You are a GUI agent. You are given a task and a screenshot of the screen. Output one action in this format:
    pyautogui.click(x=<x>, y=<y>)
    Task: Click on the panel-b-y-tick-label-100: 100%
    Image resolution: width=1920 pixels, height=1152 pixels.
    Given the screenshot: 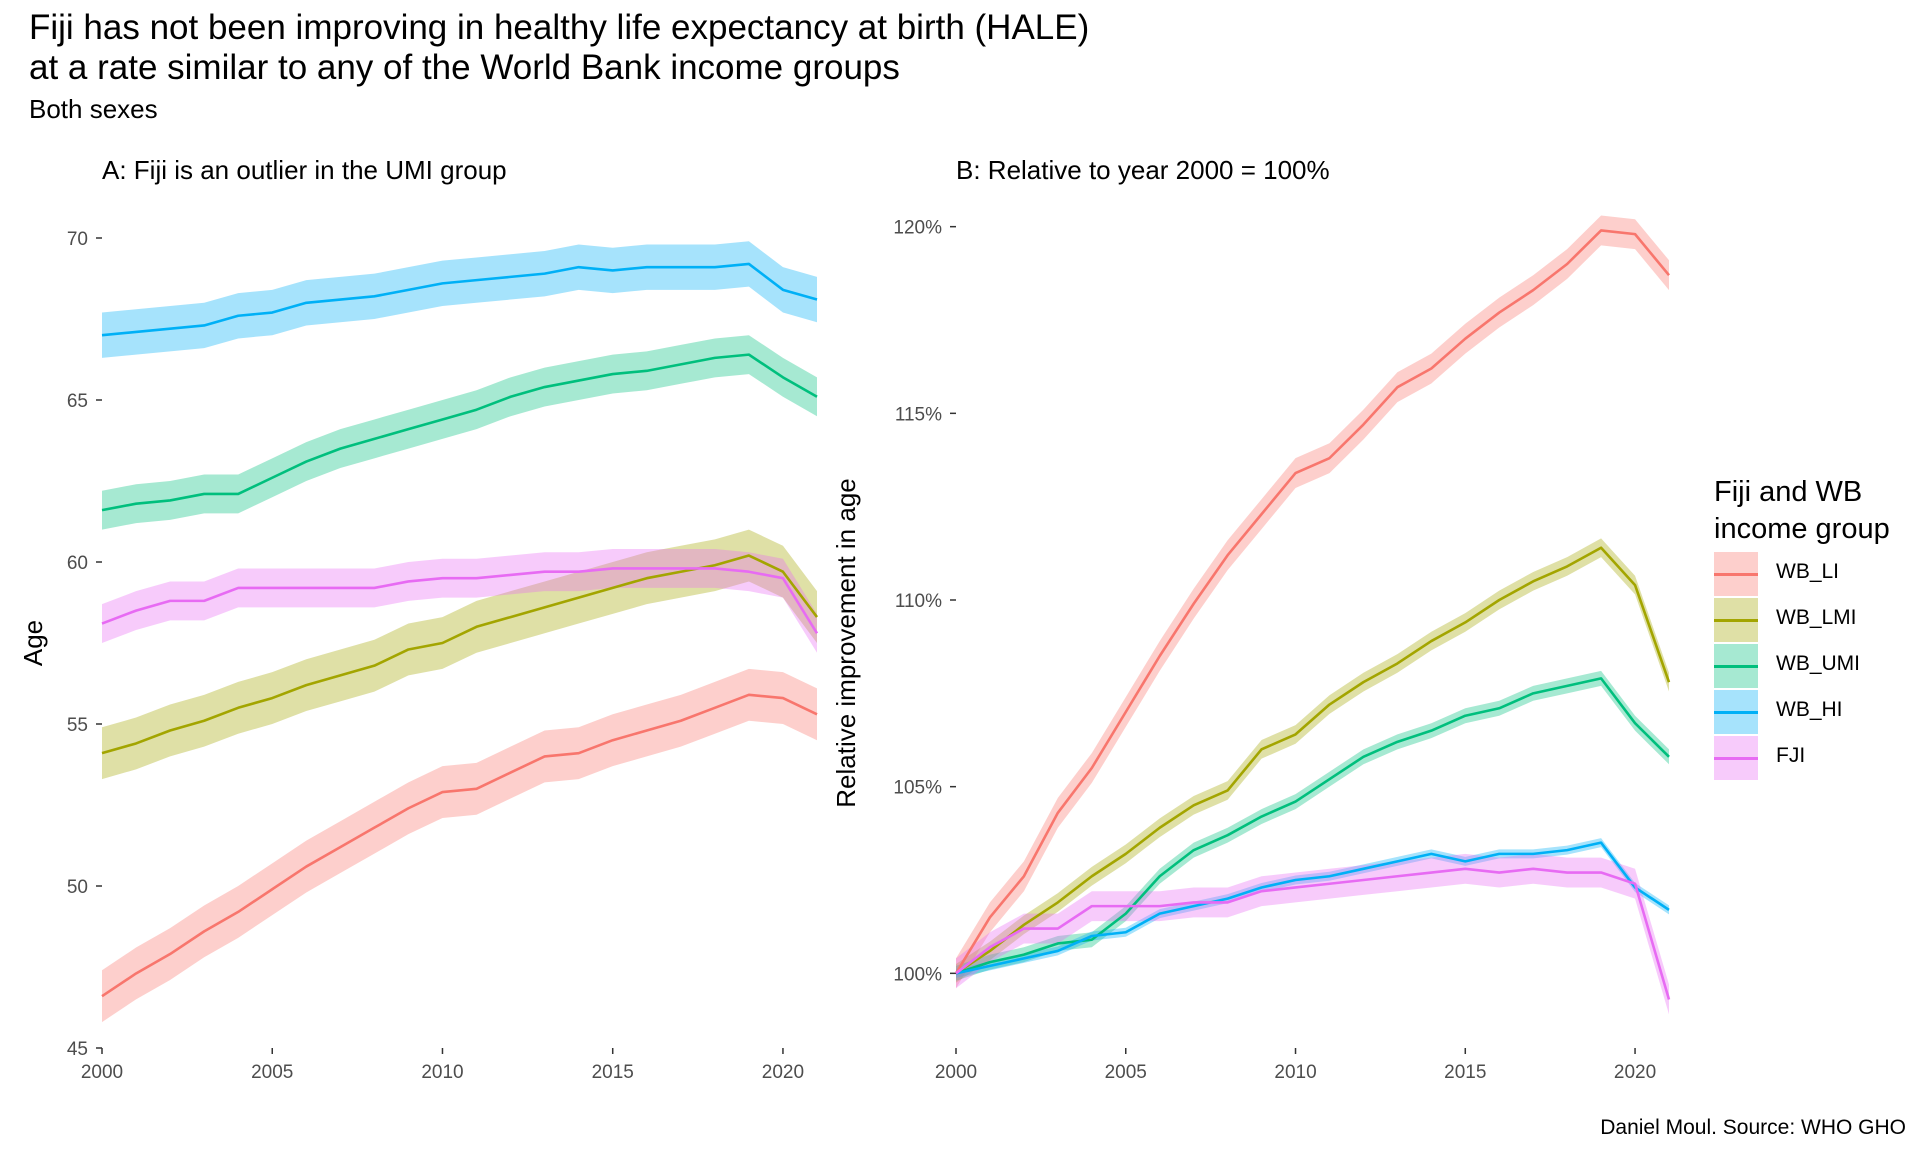 What is the action you would take?
    pyautogui.click(x=917, y=974)
    